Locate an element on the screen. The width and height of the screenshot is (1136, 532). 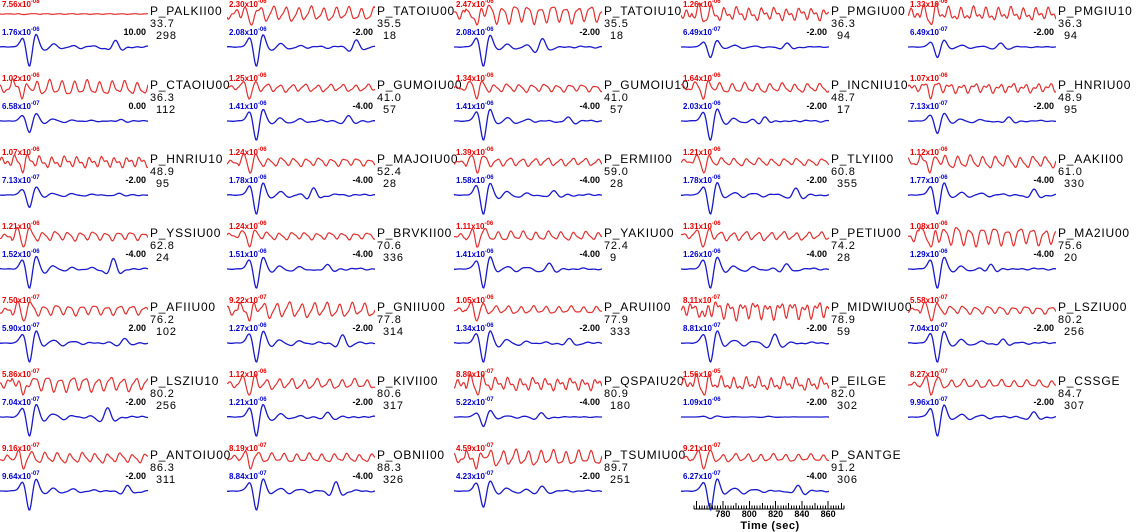
time-axis-title: Time (sec) is located at coordinates (770, 526).